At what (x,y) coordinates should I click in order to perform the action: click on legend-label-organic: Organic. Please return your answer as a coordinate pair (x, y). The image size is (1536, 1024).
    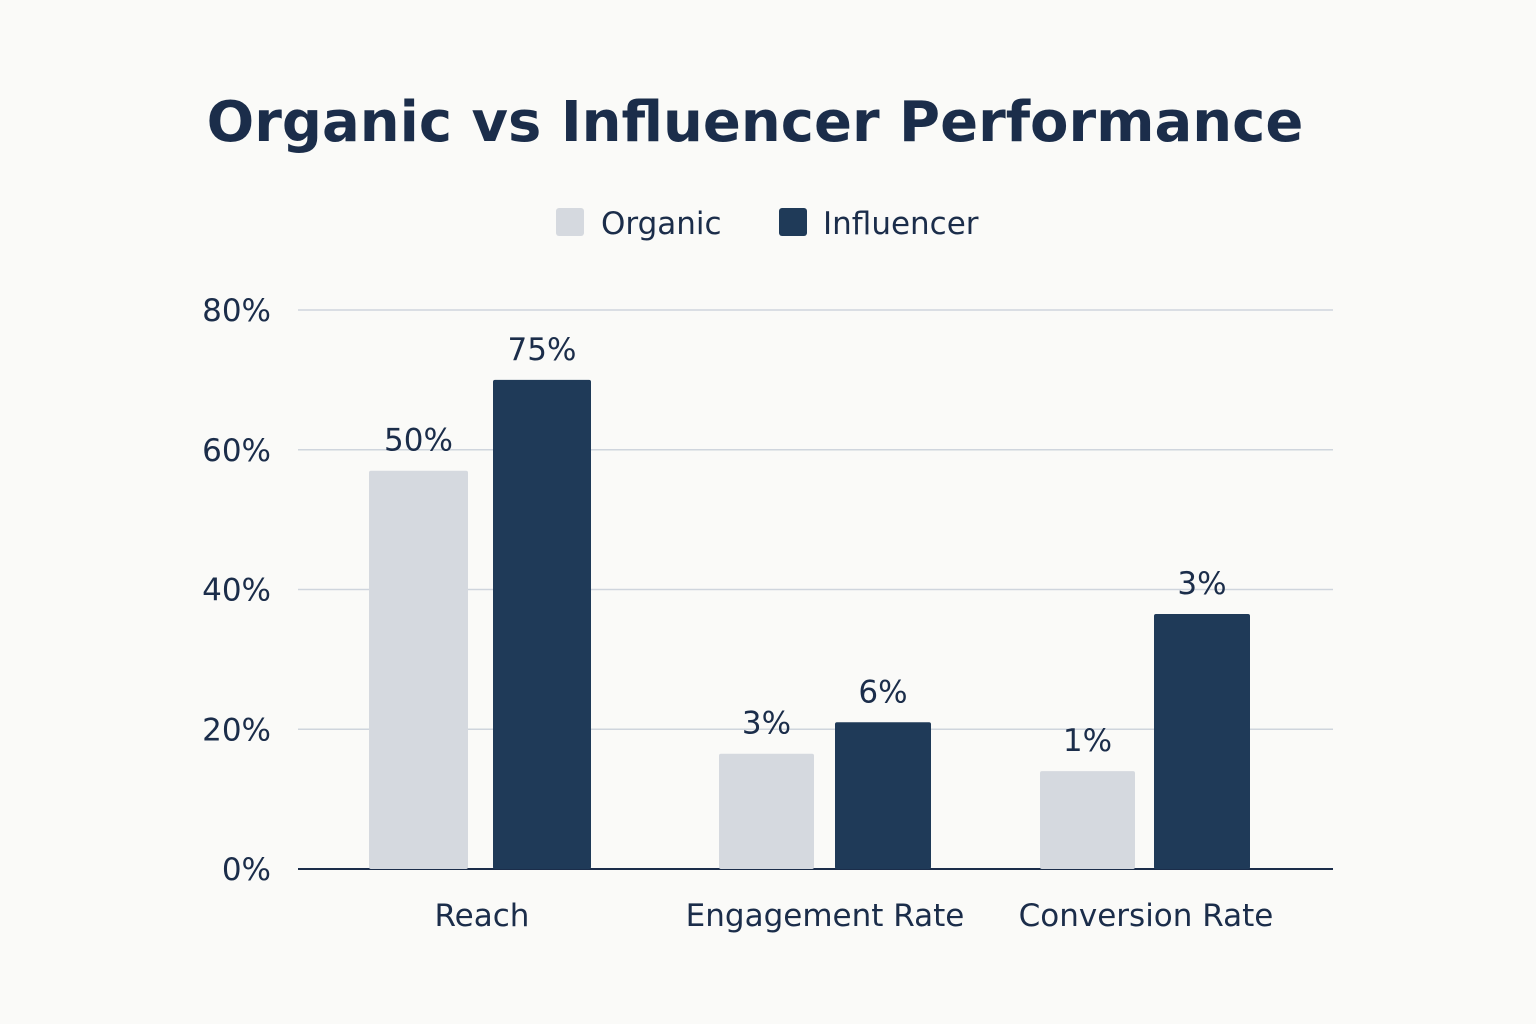
    Looking at the image, I should click on (661, 224).